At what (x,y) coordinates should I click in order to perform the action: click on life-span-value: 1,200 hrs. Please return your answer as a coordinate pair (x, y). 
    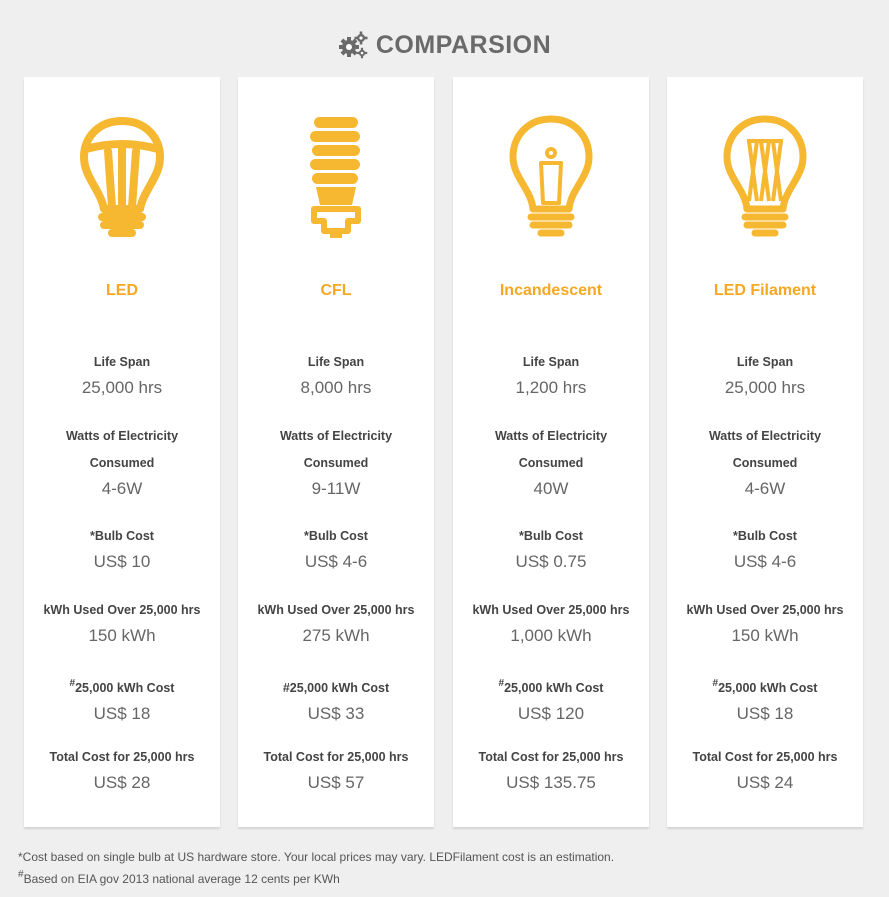
    Looking at the image, I should click on (551, 388).